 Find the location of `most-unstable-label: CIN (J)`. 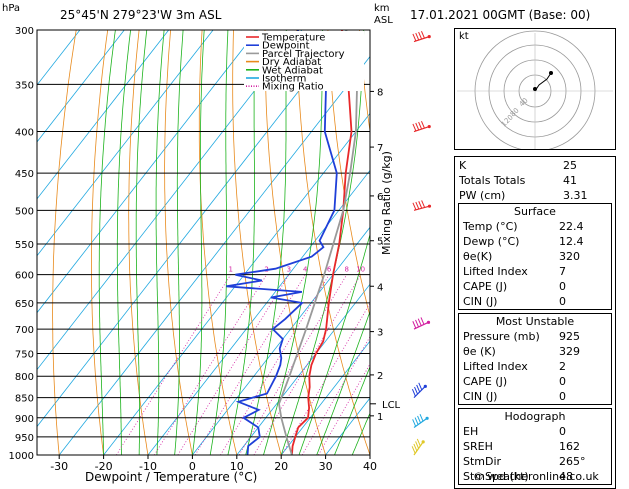

most-unstable-label: CIN (J) is located at coordinates (480, 396).